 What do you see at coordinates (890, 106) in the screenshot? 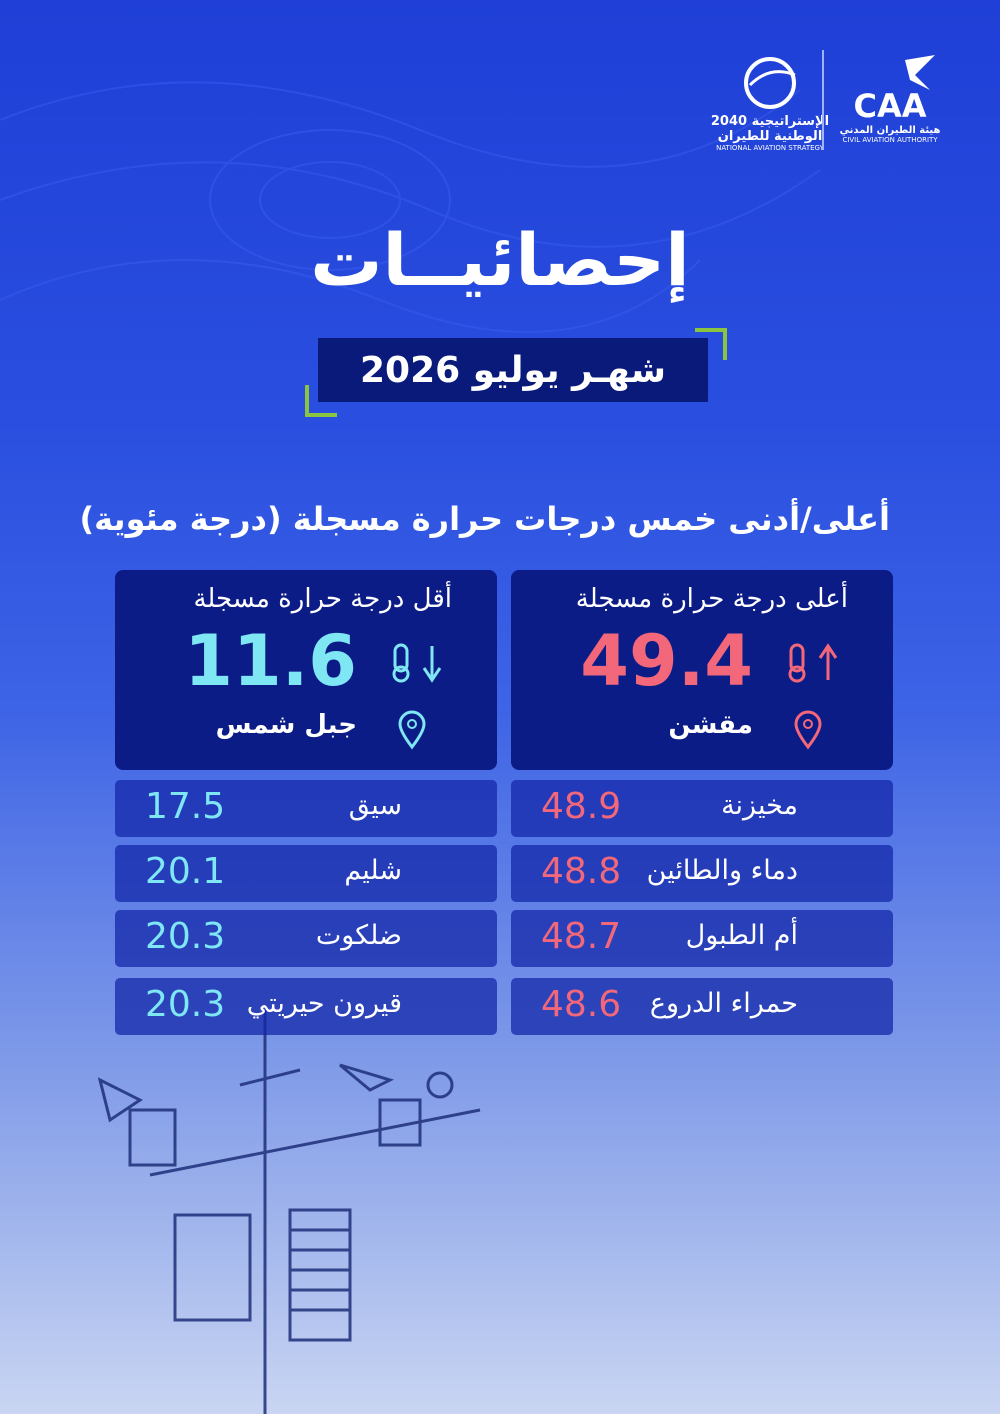
I see `caa-acronym: CAA` at bounding box center [890, 106].